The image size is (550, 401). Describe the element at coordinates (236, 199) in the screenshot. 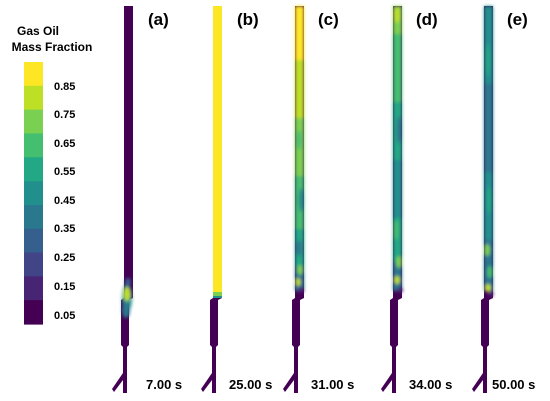

I see `panel-b: (b) 25.00 s` at that location.